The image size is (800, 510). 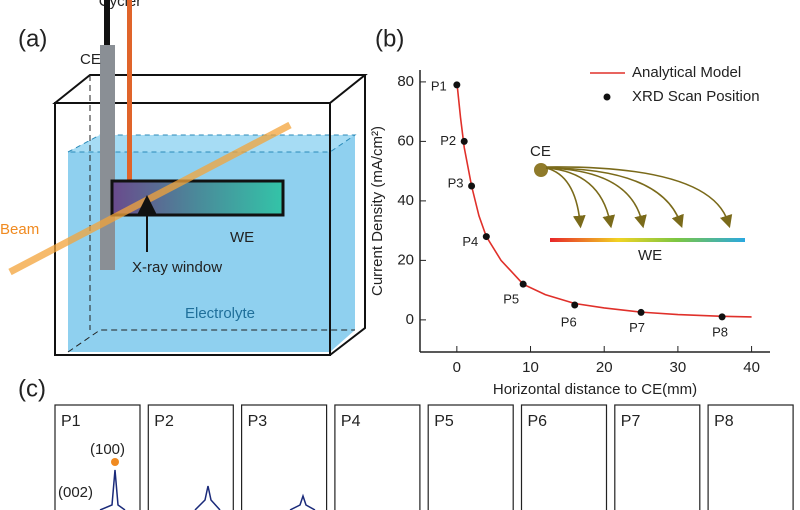 What do you see at coordinates (538, 421) in the screenshot?
I see `xrd-panel-label: P6` at bounding box center [538, 421].